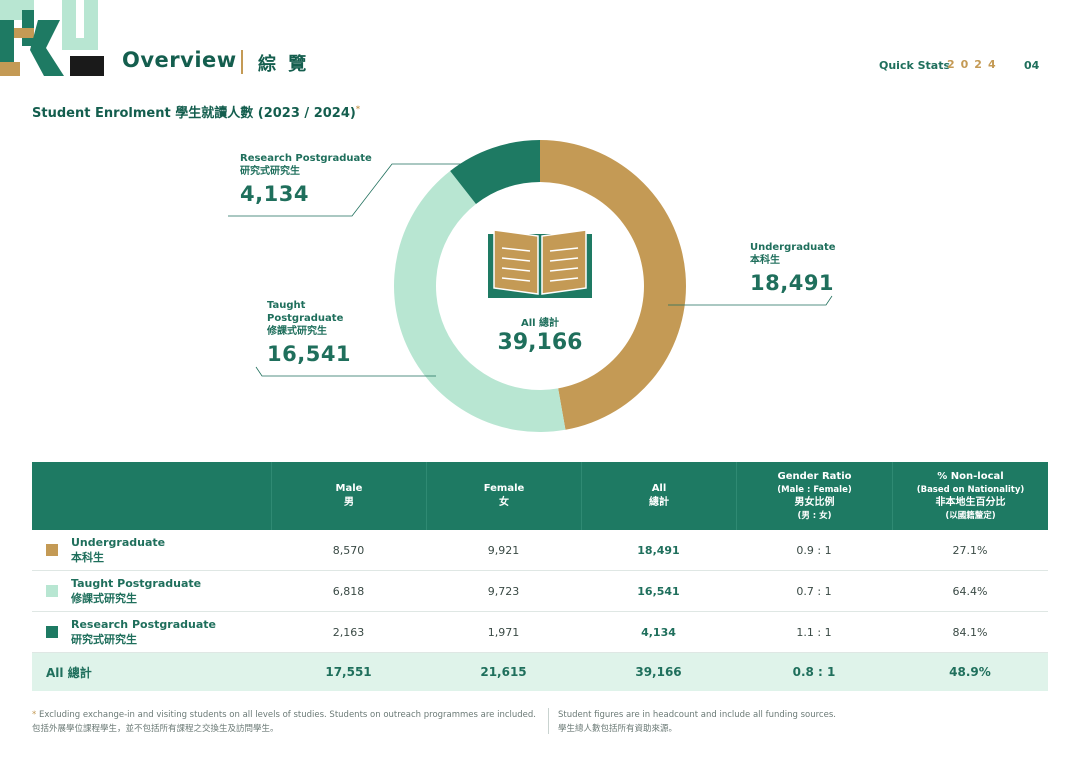 The width and height of the screenshot is (1080, 764). What do you see at coordinates (345, 371) in the screenshot?
I see `leader-line-taught` at bounding box center [345, 371].